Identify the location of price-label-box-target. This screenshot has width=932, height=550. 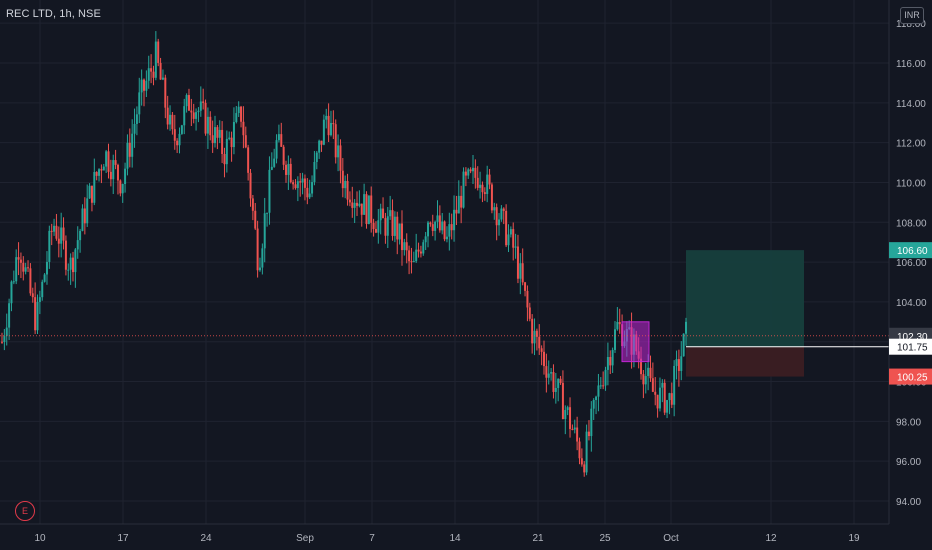
(910, 250).